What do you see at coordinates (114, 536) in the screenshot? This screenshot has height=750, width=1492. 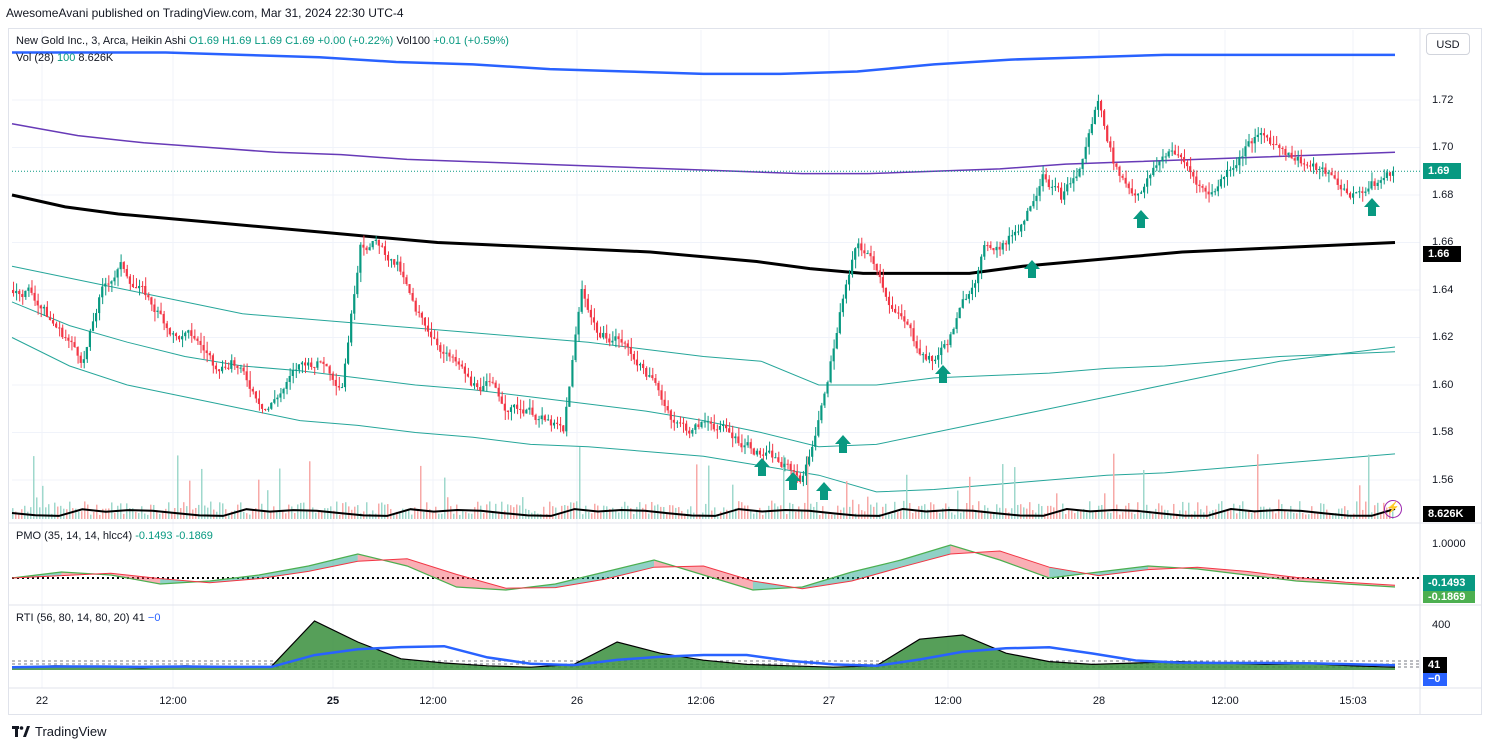 I see `pmo-legend: PMO (35, 14, 14, hlcc4) -0.1493 -0.1869` at bounding box center [114, 536].